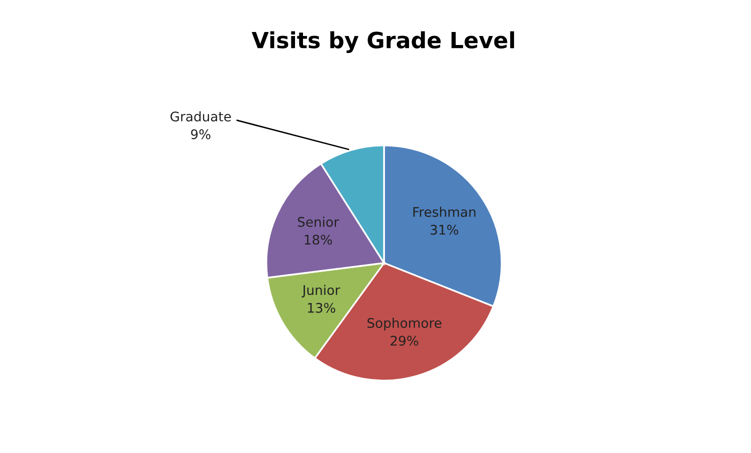  What do you see at coordinates (318, 239) in the screenshot?
I see `data-label: 18%` at bounding box center [318, 239].